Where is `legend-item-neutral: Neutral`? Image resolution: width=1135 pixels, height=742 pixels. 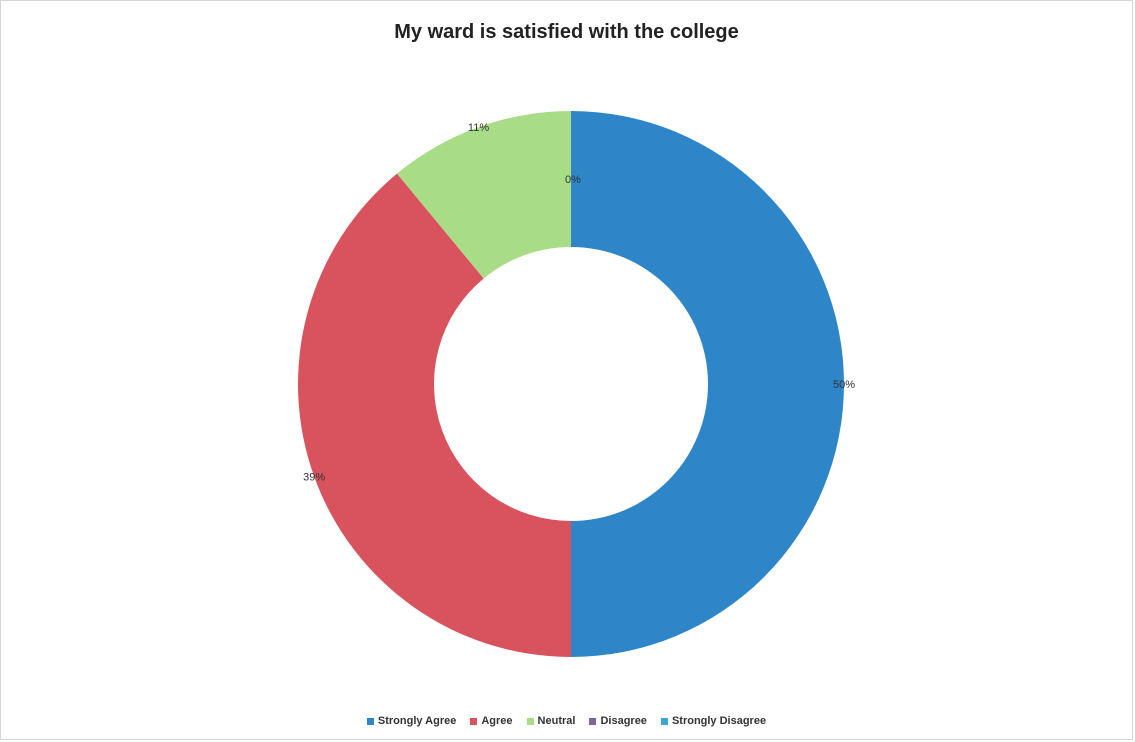
legend-item-neutral: Neutral is located at coordinates (551, 721).